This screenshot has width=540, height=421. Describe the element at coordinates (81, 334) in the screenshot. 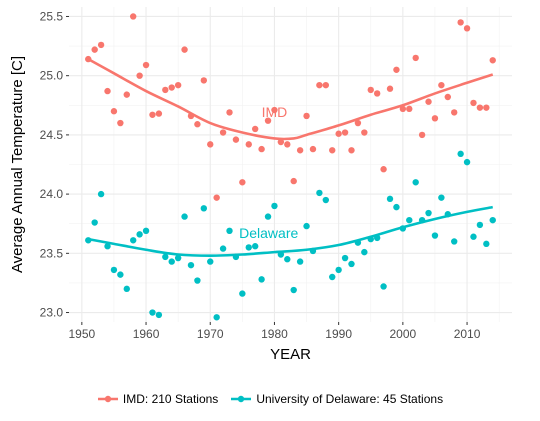

I see `x-tick-label: 1950` at that location.